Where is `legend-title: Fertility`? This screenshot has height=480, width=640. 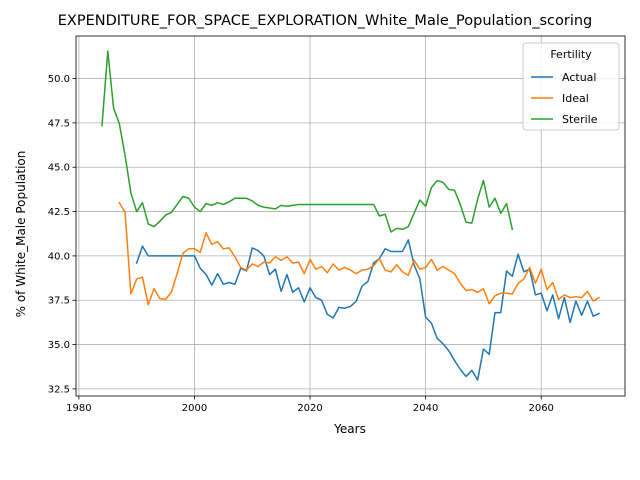
legend-title: Fertility is located at coordinates (571, 54).